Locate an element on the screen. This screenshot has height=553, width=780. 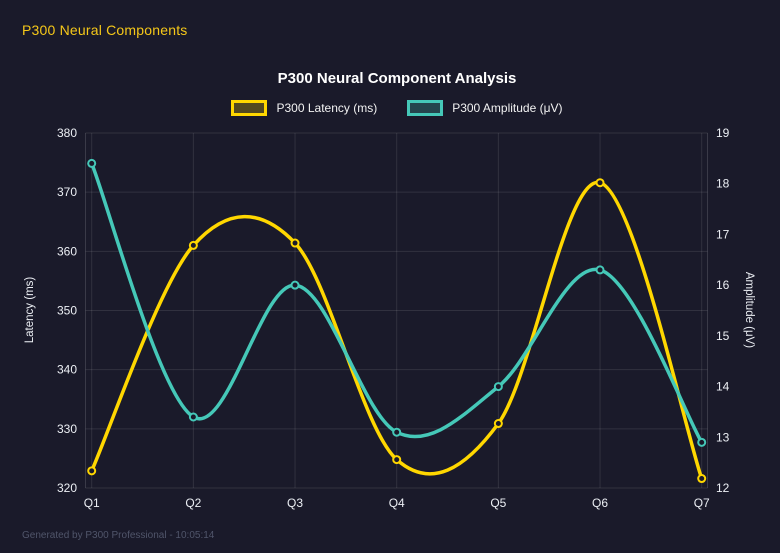
x-axis-tick-label: Q5 is located at coordinates (498, 503).